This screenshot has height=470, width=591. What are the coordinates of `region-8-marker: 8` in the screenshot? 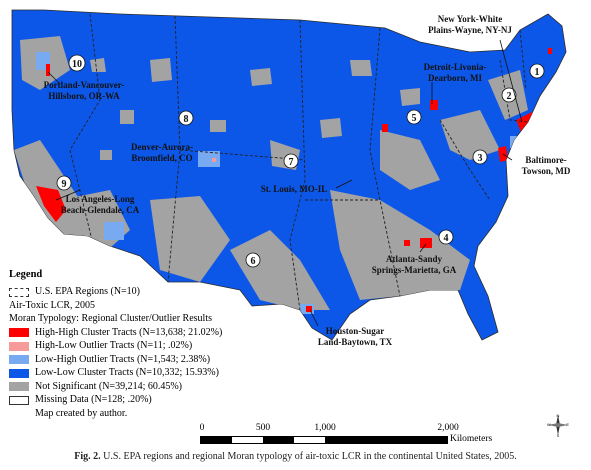 It's located at (186, 118).